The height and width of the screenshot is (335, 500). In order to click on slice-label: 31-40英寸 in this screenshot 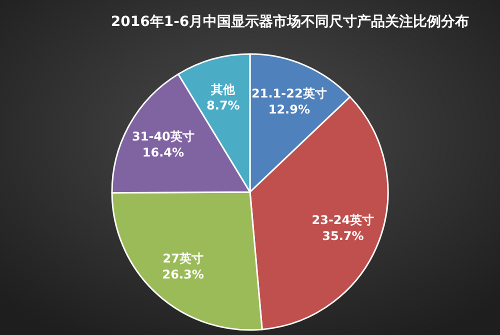, I will do `click(163, 137)`.